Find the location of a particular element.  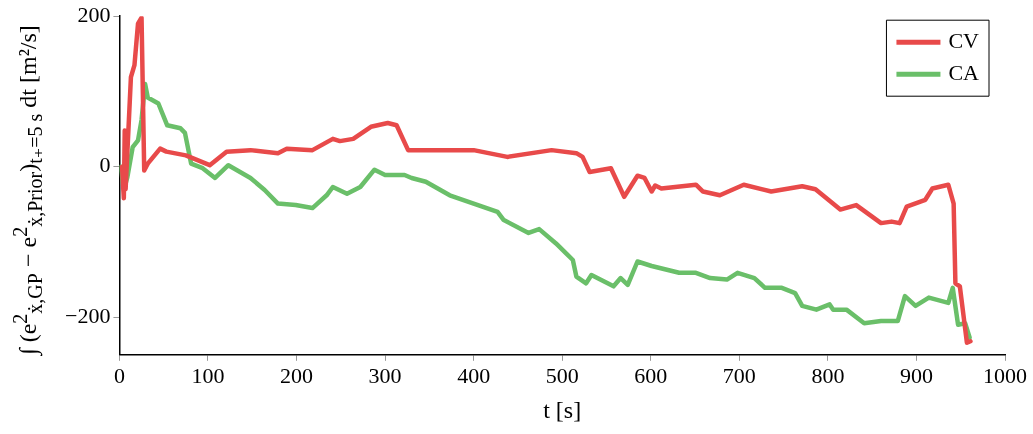

y-tick-label: −200 is located at coordinates (87, 315).